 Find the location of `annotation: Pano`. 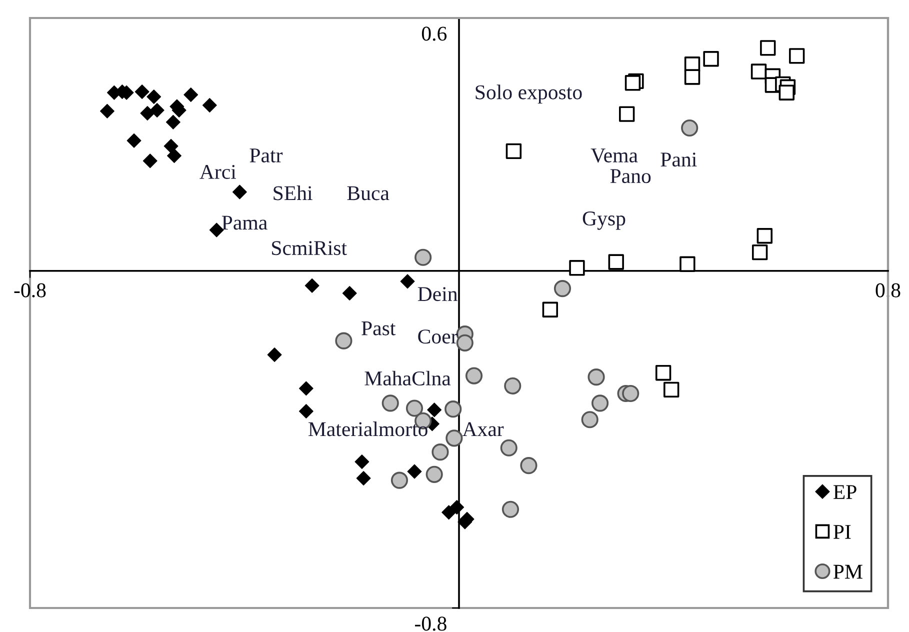

annotation: Pano is located at coordinates (630, 176).